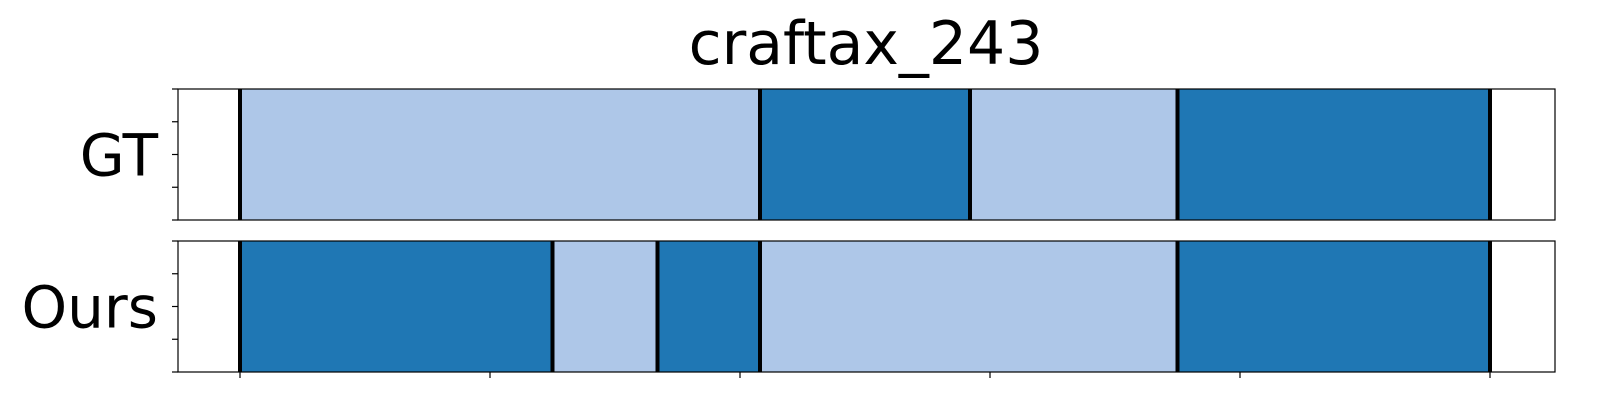 The image size is (1600, 400). Describe the element at coordinates (90, 308) in the screenshot. I see `row-label: Ours` at that location.